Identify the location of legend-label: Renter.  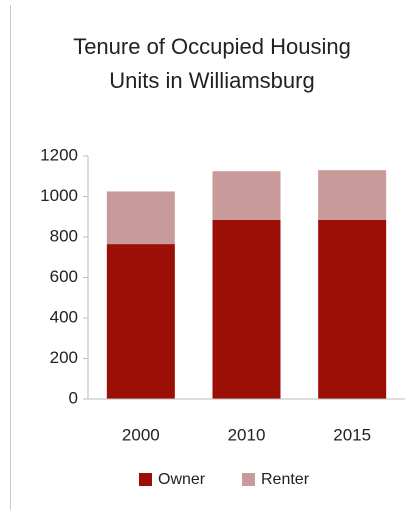
(285, 479).